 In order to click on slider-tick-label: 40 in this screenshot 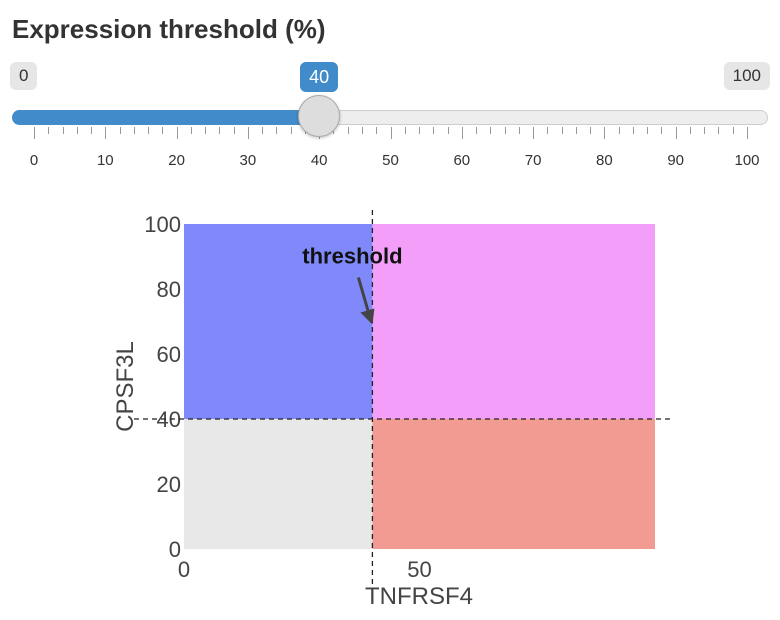, I will do `click(319, 160)`.